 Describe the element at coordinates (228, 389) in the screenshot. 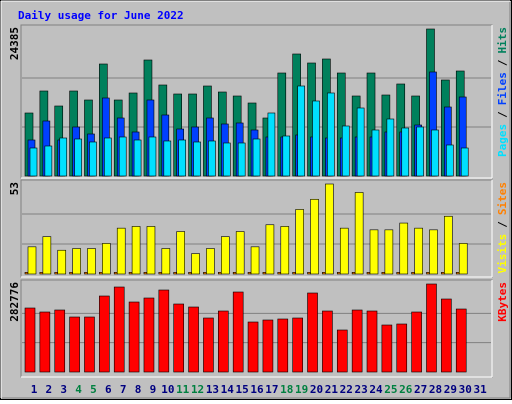

I see `x-tick-label: 14` at that location.